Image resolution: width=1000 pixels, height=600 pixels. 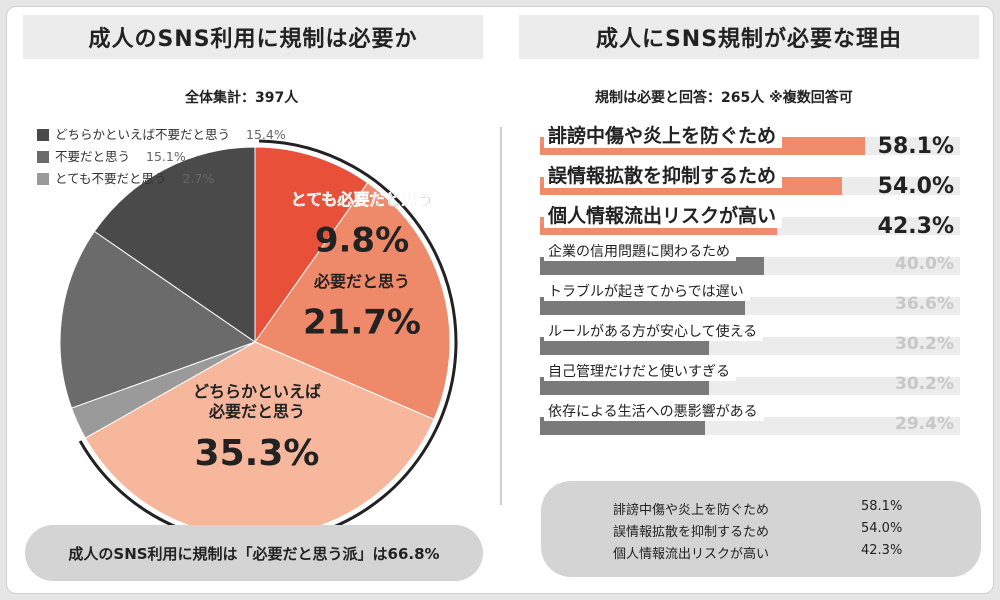 I want to click on bar-value: 40.0%, so click(x=924, y=264).